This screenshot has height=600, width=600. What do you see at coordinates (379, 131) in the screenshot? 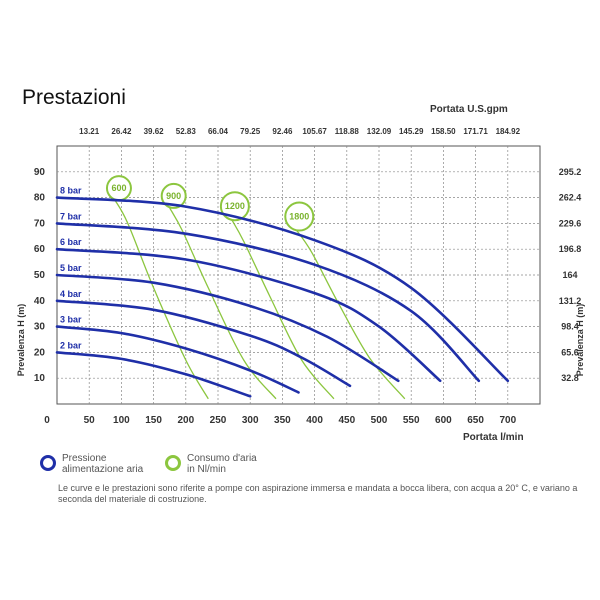
I see `x2-tick-label: 132.09` at bounding box center [379, 131].